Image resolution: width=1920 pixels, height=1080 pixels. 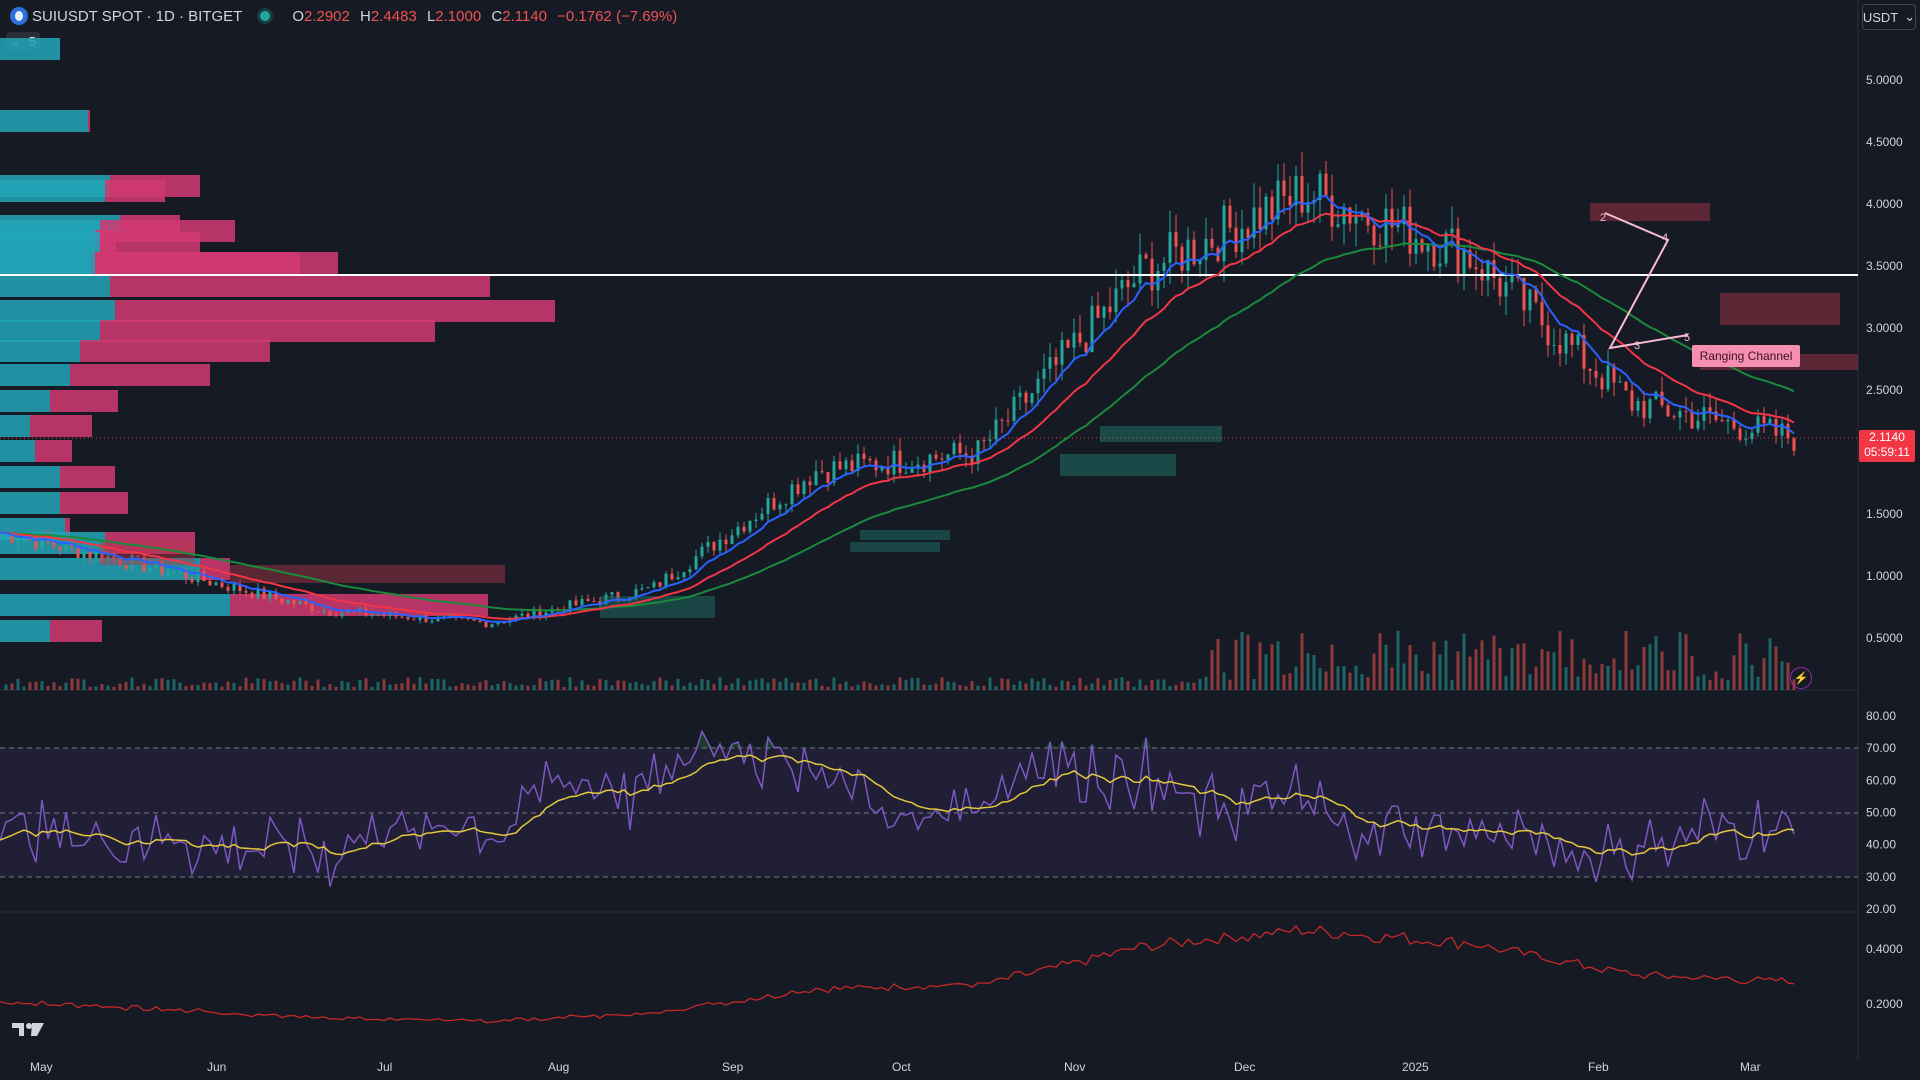 What do you see at coordinates (1910, 16) in the screenshot?
I see `chevron-down-icon: ⌄` at bounding box center [1910, 16].